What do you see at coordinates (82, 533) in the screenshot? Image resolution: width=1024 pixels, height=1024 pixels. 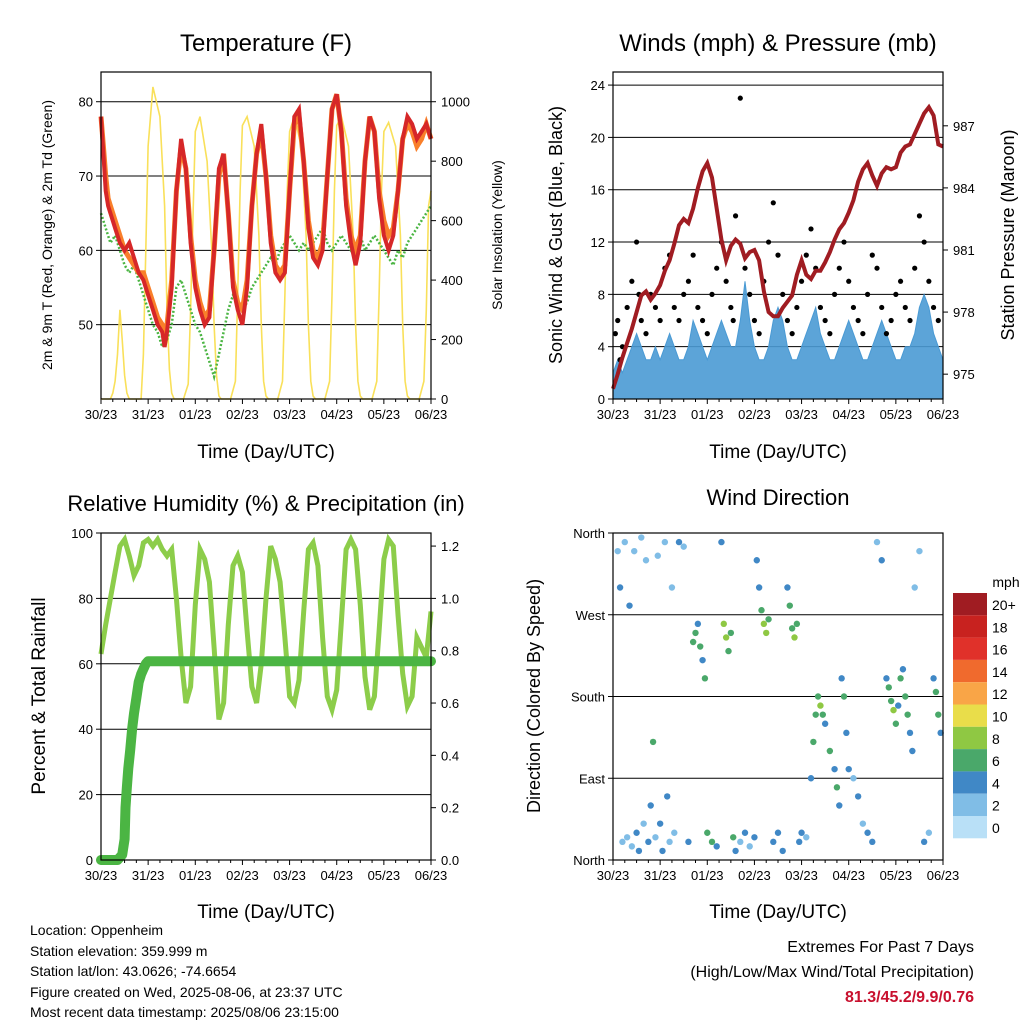 I see `y-tick-label: 100` at bounding box center [82, 533].